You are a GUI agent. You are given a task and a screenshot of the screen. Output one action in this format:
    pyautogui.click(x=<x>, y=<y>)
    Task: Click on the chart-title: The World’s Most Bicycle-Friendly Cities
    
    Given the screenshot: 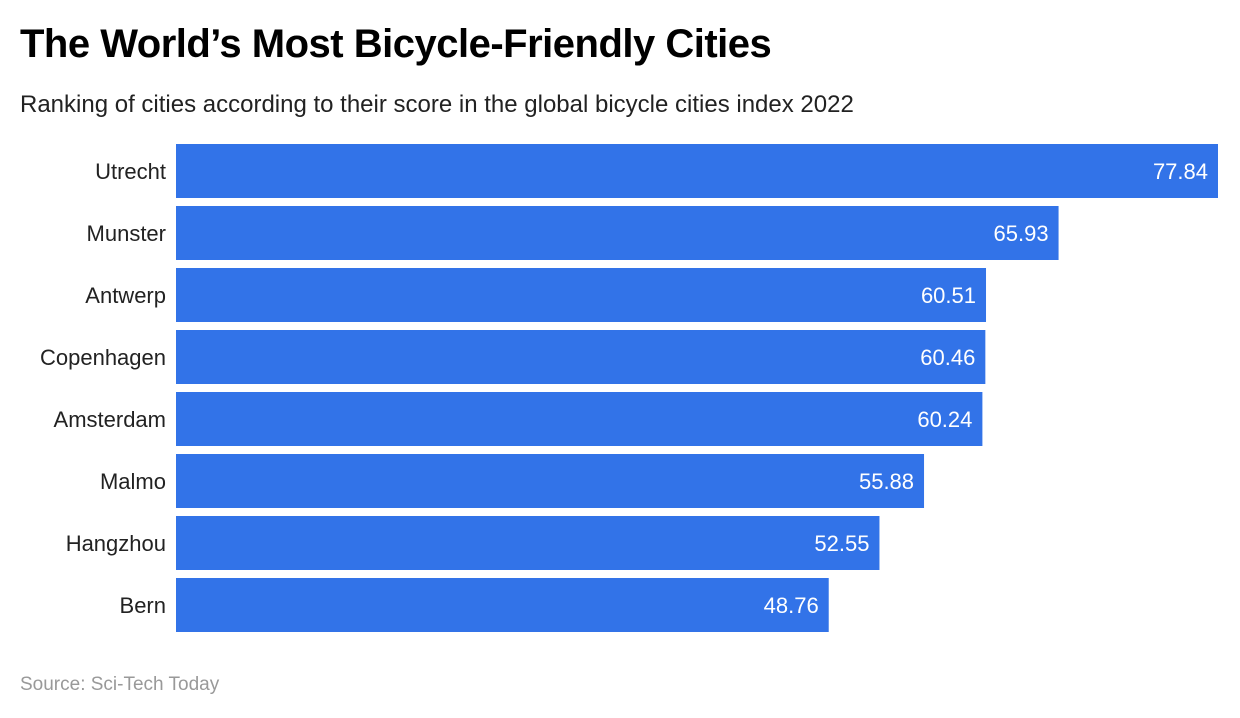 What is the action you would take?
    pyautogui.click(x=396, y=44)
    